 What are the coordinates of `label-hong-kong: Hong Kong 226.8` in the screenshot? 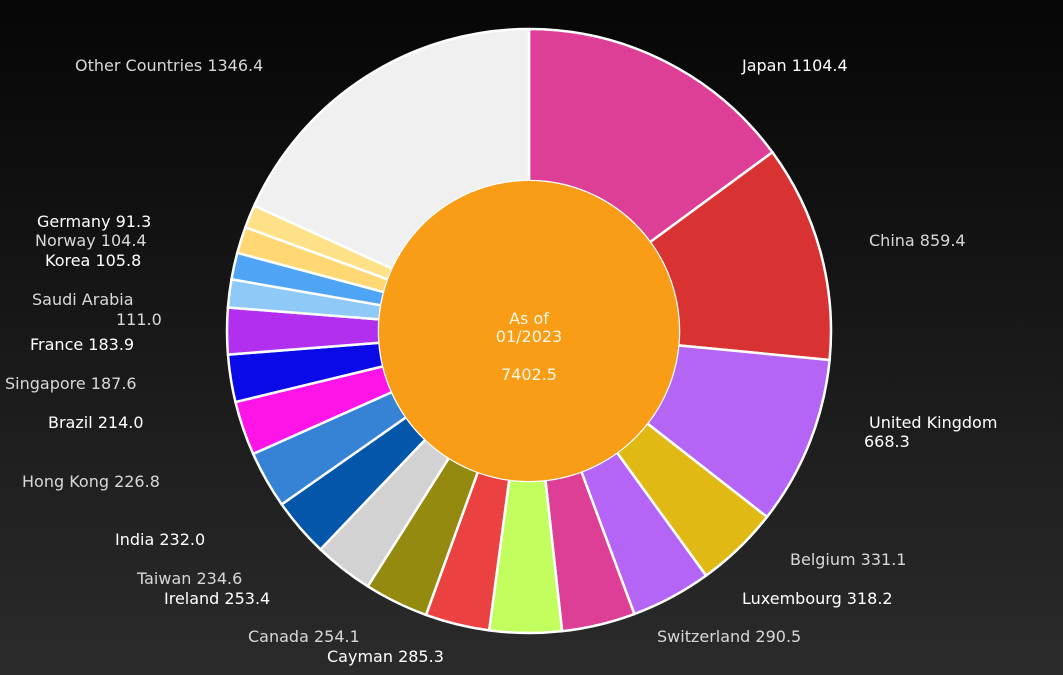 It's located at (91, 481).